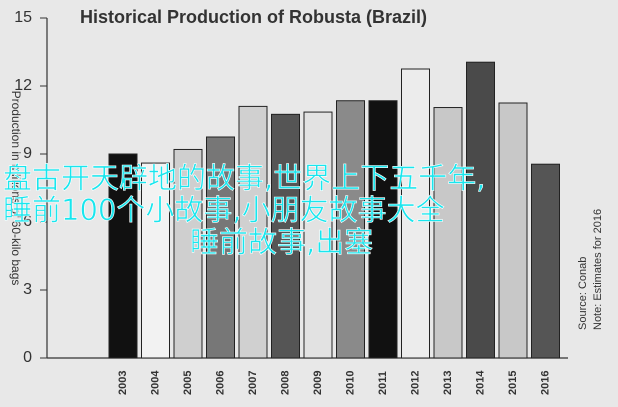 The width and height of the screenshot is (618, 407). Describe the element at coordinates (253, 383) in the screenshot. I see `x-tick-label: 2007` at that location.